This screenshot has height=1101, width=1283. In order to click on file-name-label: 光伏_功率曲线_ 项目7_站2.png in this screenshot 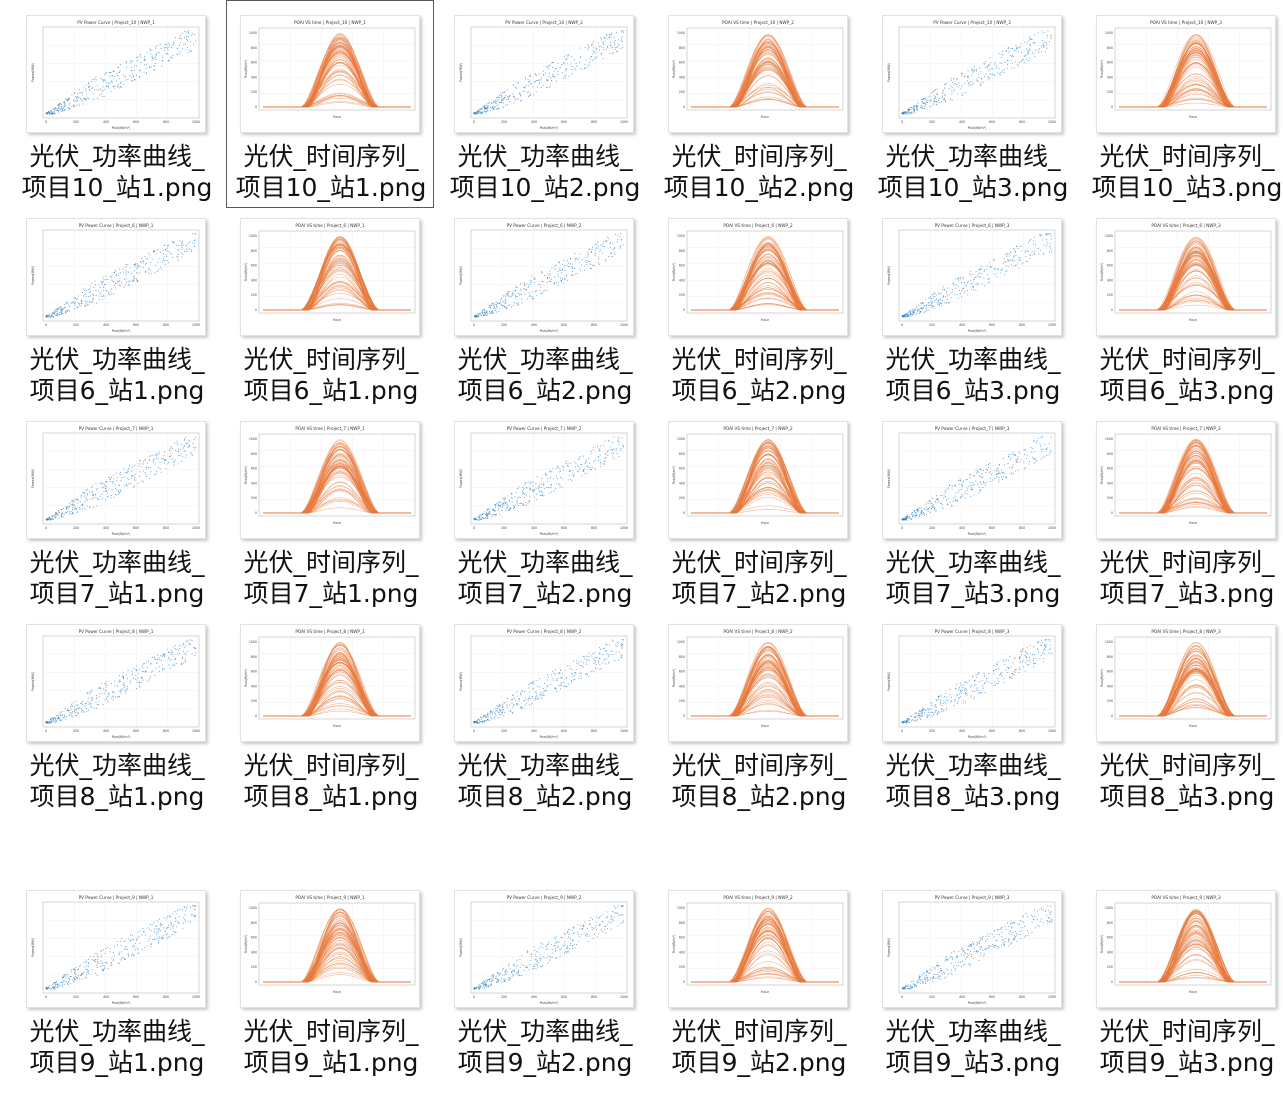, I will do `click(545, 578)`.